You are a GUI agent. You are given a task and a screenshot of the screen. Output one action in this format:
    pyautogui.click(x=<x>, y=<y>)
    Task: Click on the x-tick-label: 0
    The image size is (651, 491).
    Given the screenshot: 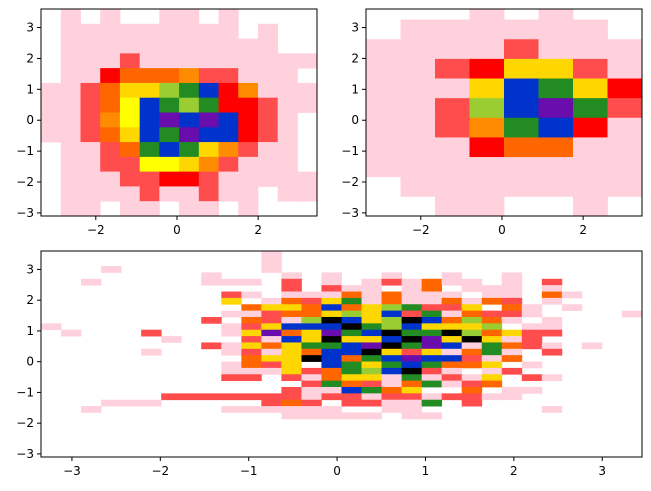 What is the action you would take?
    pyautogui.click(x=177, y=230)
    